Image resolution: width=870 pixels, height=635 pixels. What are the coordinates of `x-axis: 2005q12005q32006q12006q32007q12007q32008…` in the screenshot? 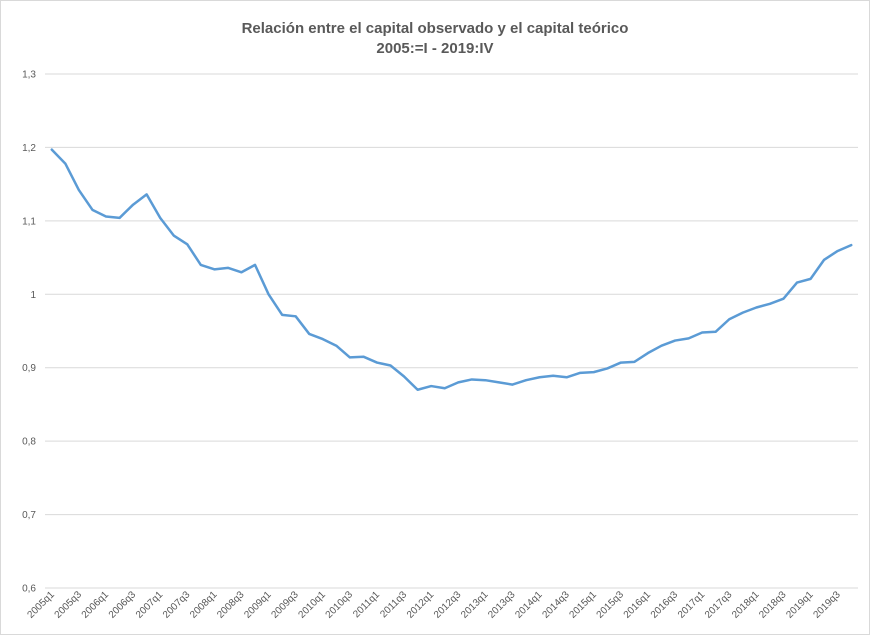 It's located at (435, 605).